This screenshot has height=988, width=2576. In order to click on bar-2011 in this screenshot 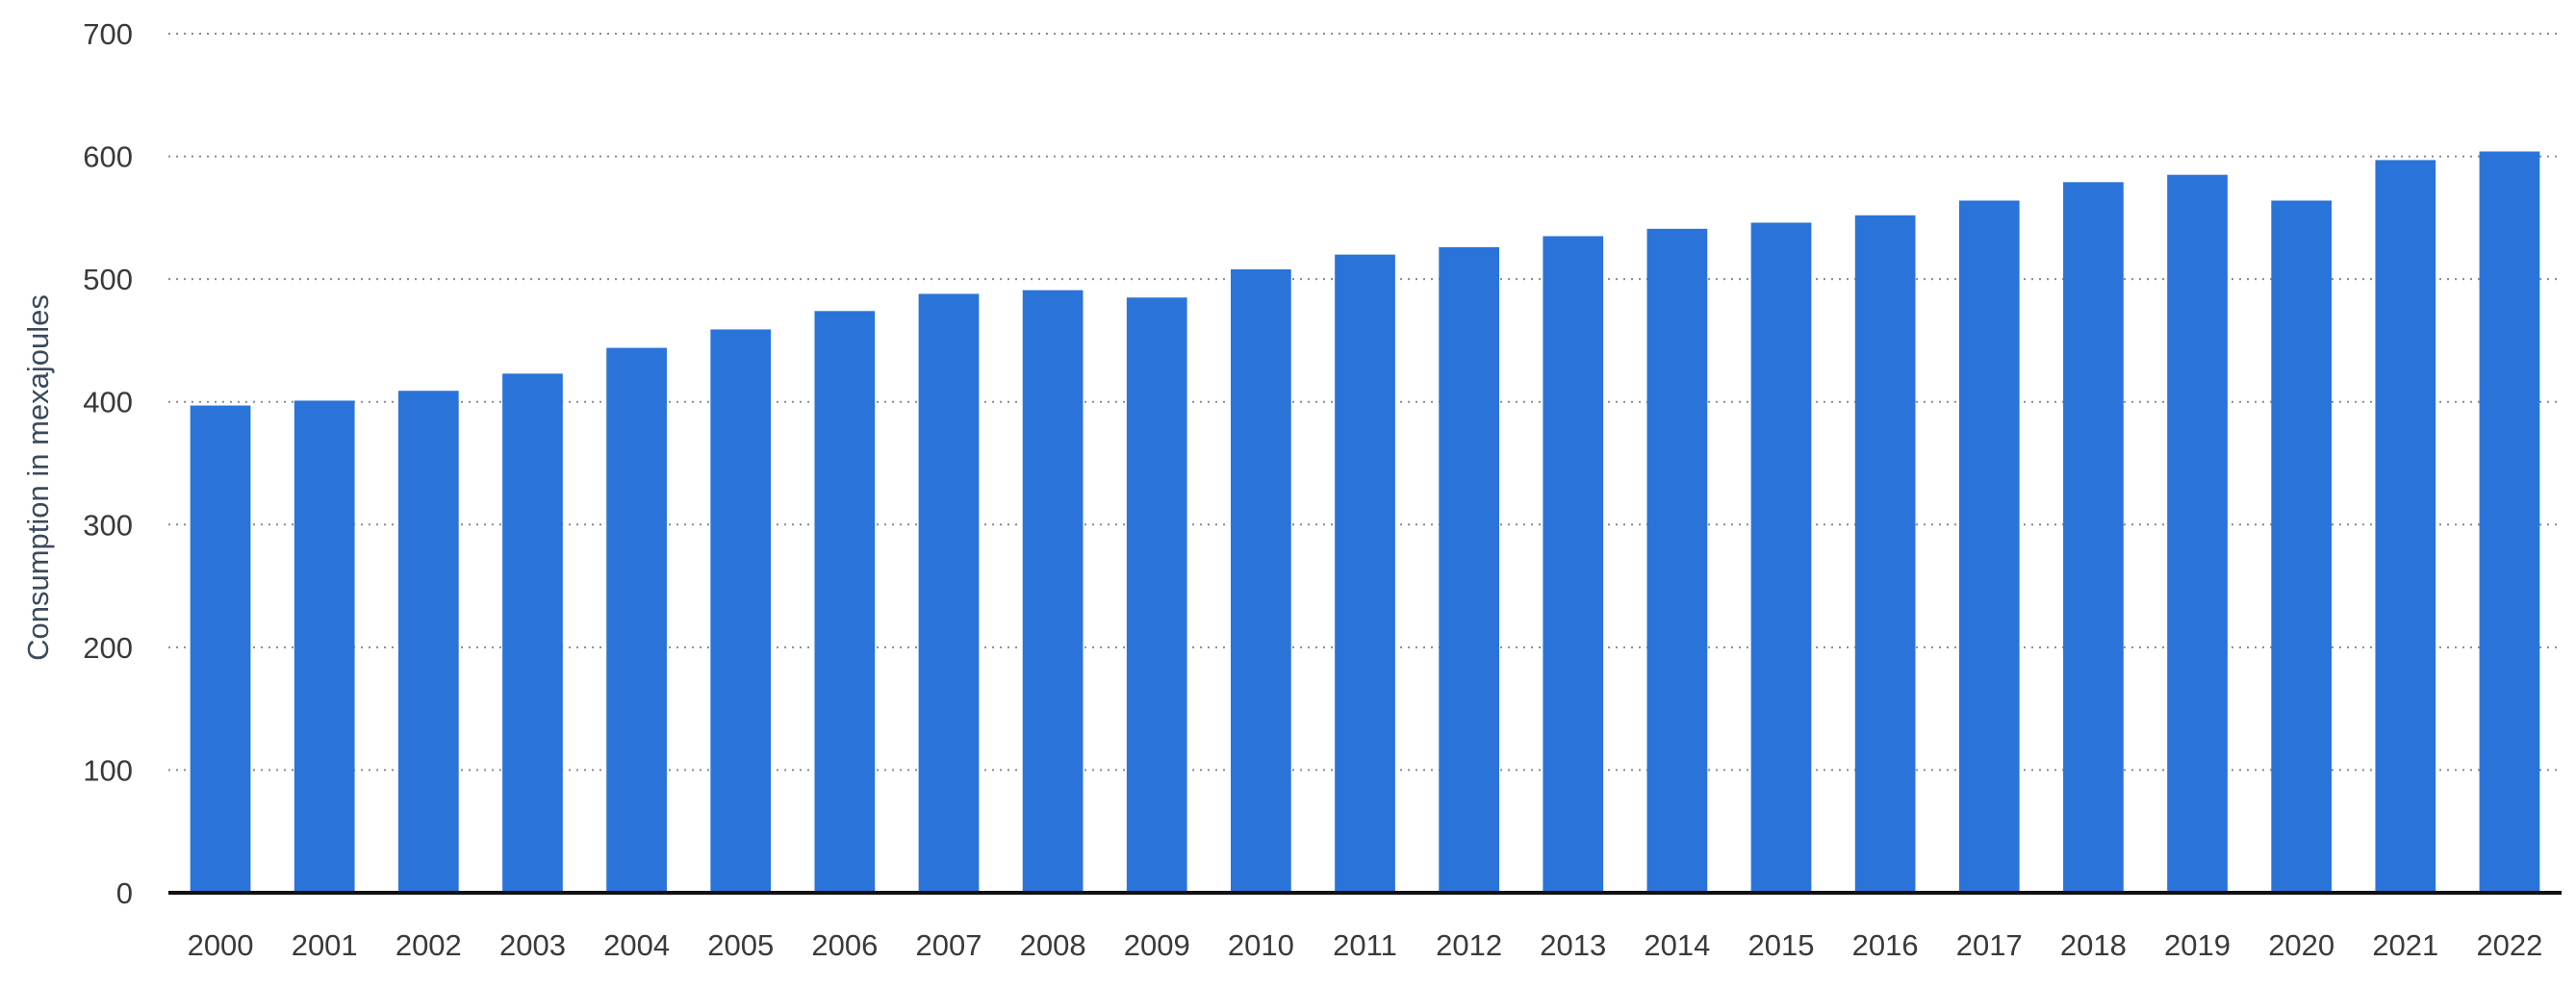, I will do `click(1365, 574)`.